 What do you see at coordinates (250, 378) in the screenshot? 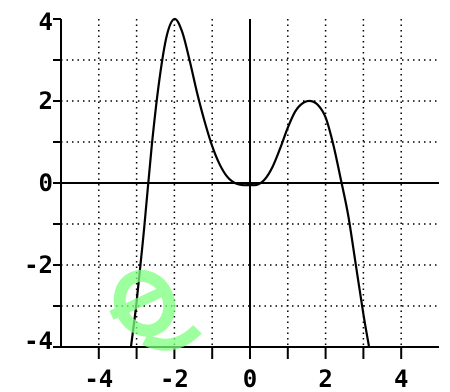
I see `x-tick-label: 0` at bounding box center [250, 378].